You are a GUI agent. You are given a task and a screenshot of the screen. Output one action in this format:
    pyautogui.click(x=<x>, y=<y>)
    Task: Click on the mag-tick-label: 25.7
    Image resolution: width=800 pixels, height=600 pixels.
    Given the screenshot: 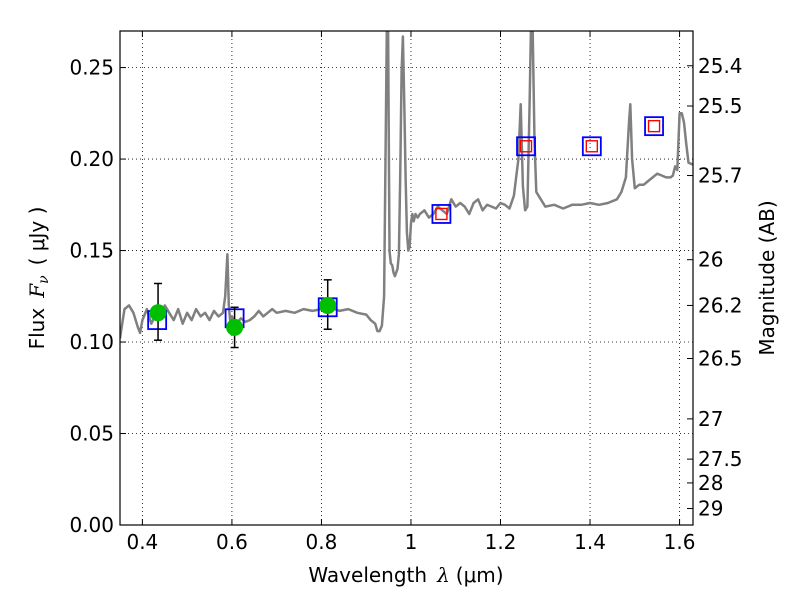 What is the action you would take?
    pyautogui.click(x=720, y=176)
    